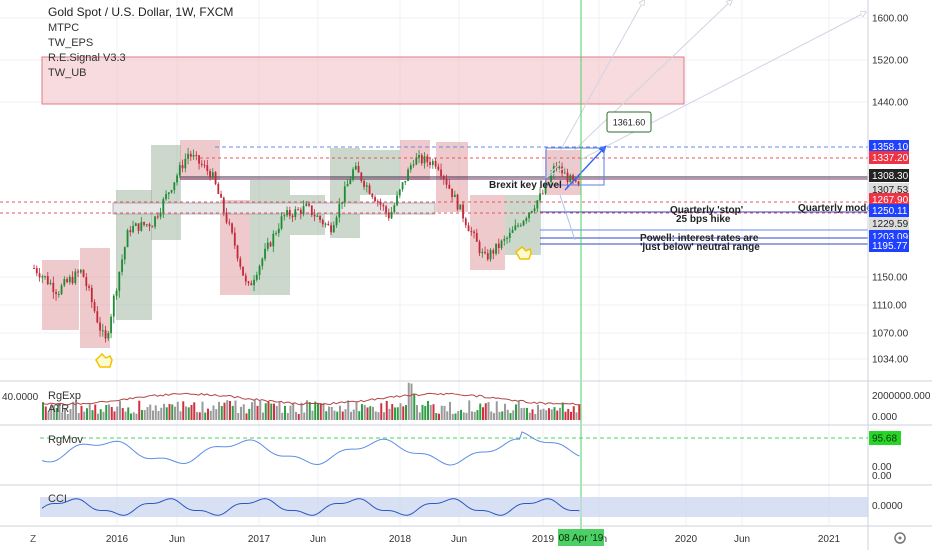 The height and width of the screenshot is (550, 932). Describe the element at coordinates (57, 499) in the screenshot. I see `cci-label: CCI` at that location.